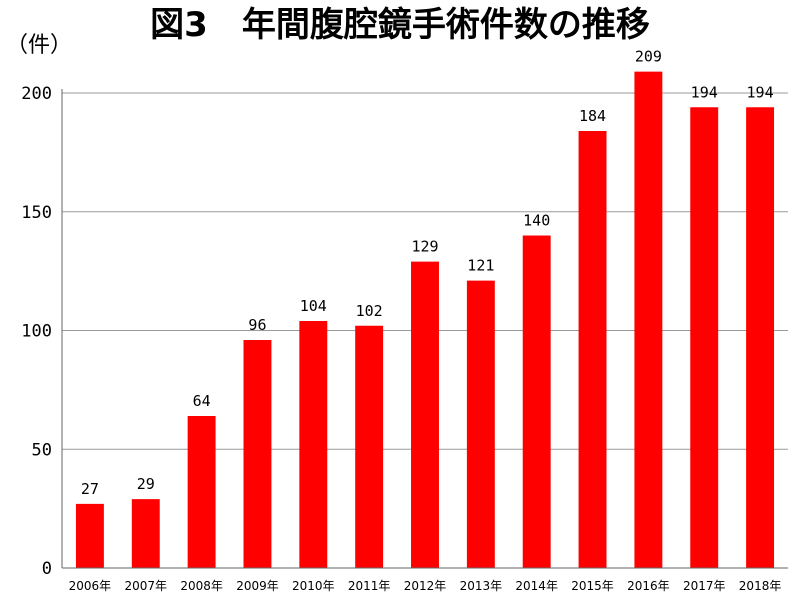 The image size is (800, 604). Describe the element at coordinates (313, 586) in the screenshot. I see `x-tick-label: 2010年` at that location.